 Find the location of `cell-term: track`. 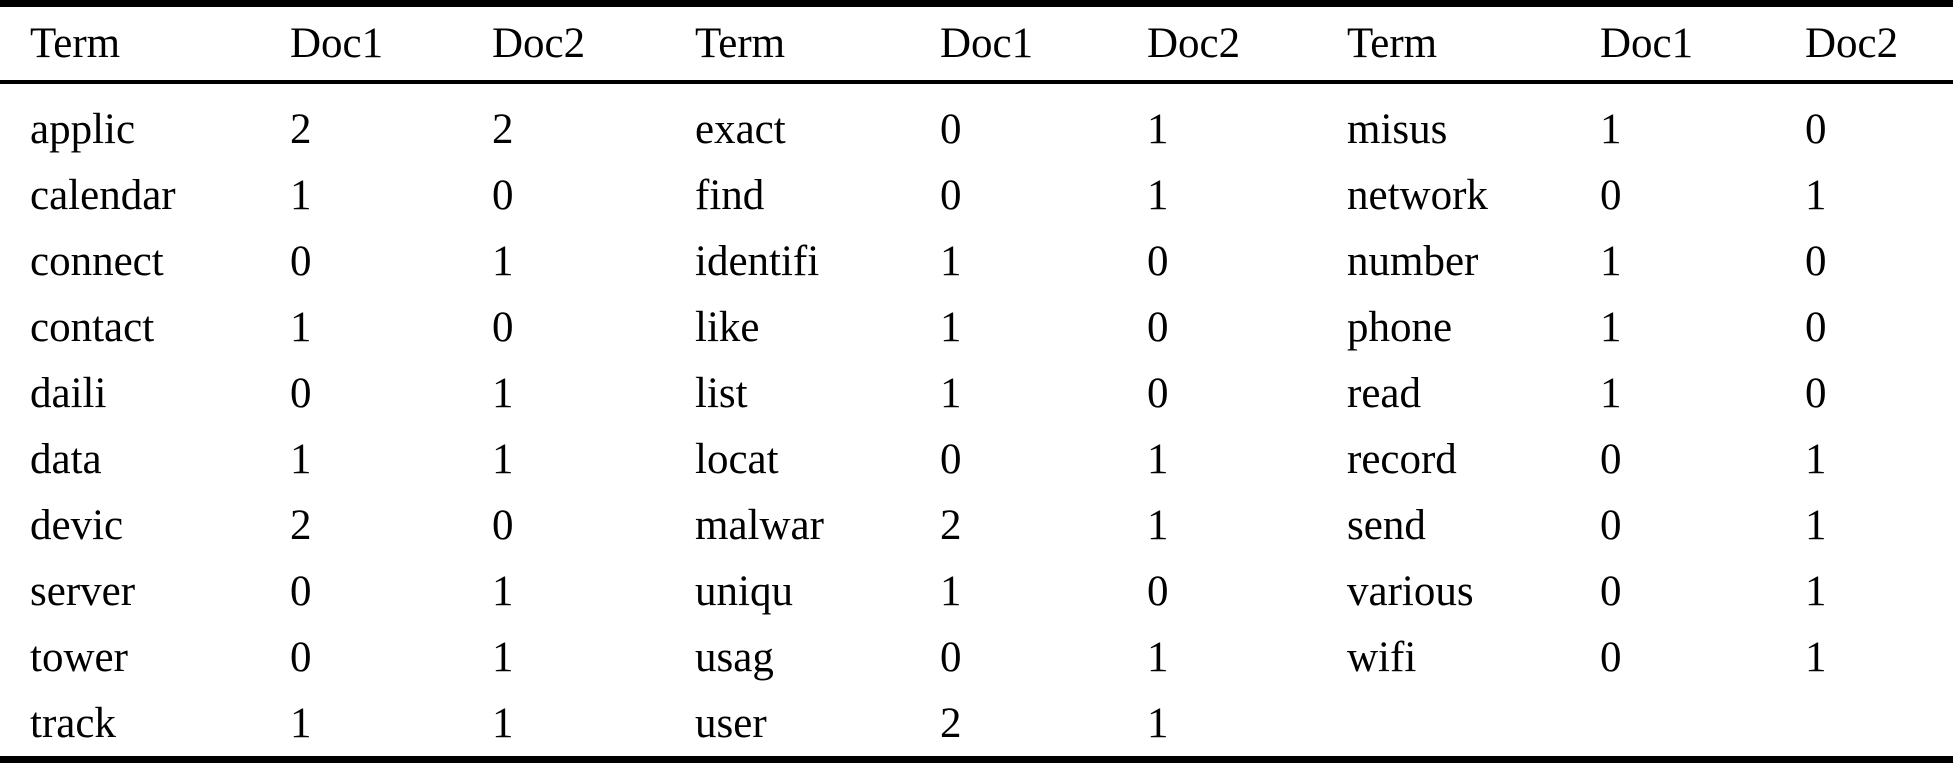

cell-term: track is located at coordinates (73, 723).